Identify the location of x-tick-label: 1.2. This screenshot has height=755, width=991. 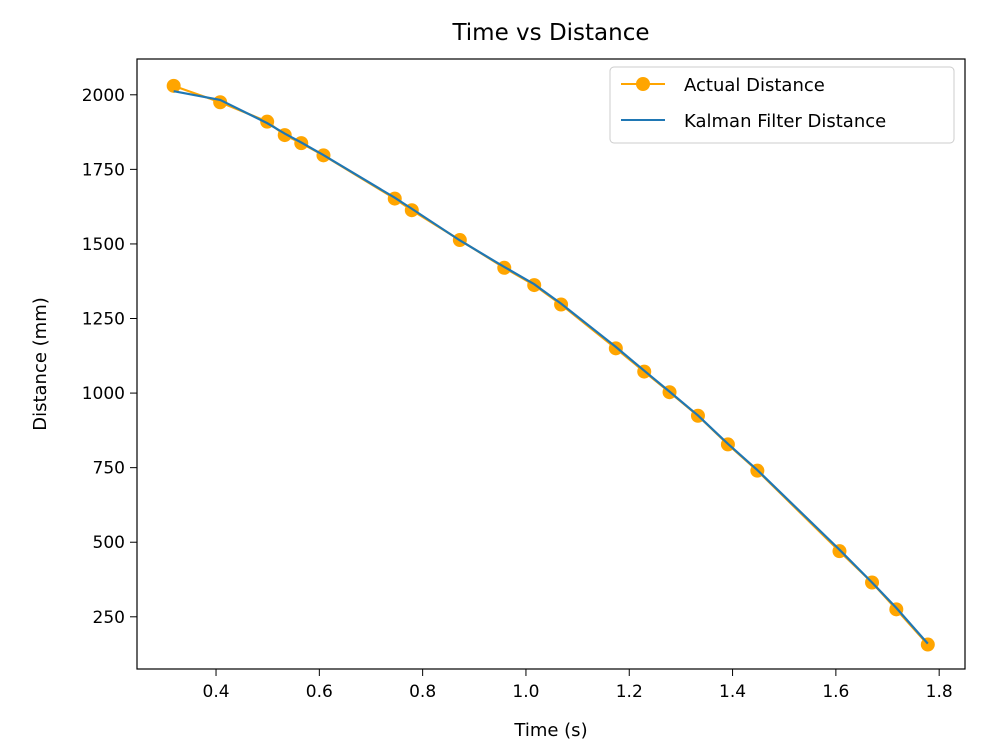
(629, 692).